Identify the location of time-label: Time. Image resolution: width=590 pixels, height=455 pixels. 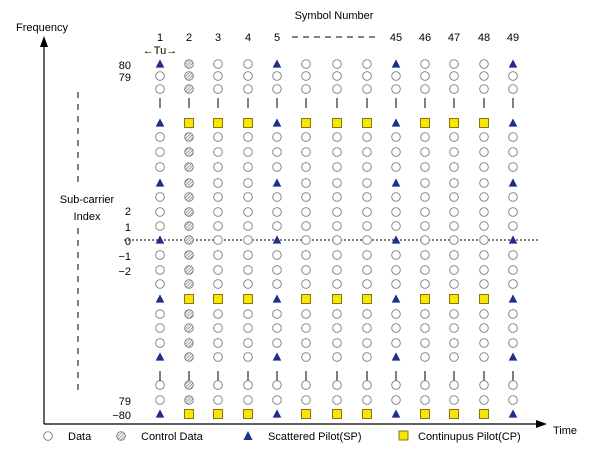
(565, 431).